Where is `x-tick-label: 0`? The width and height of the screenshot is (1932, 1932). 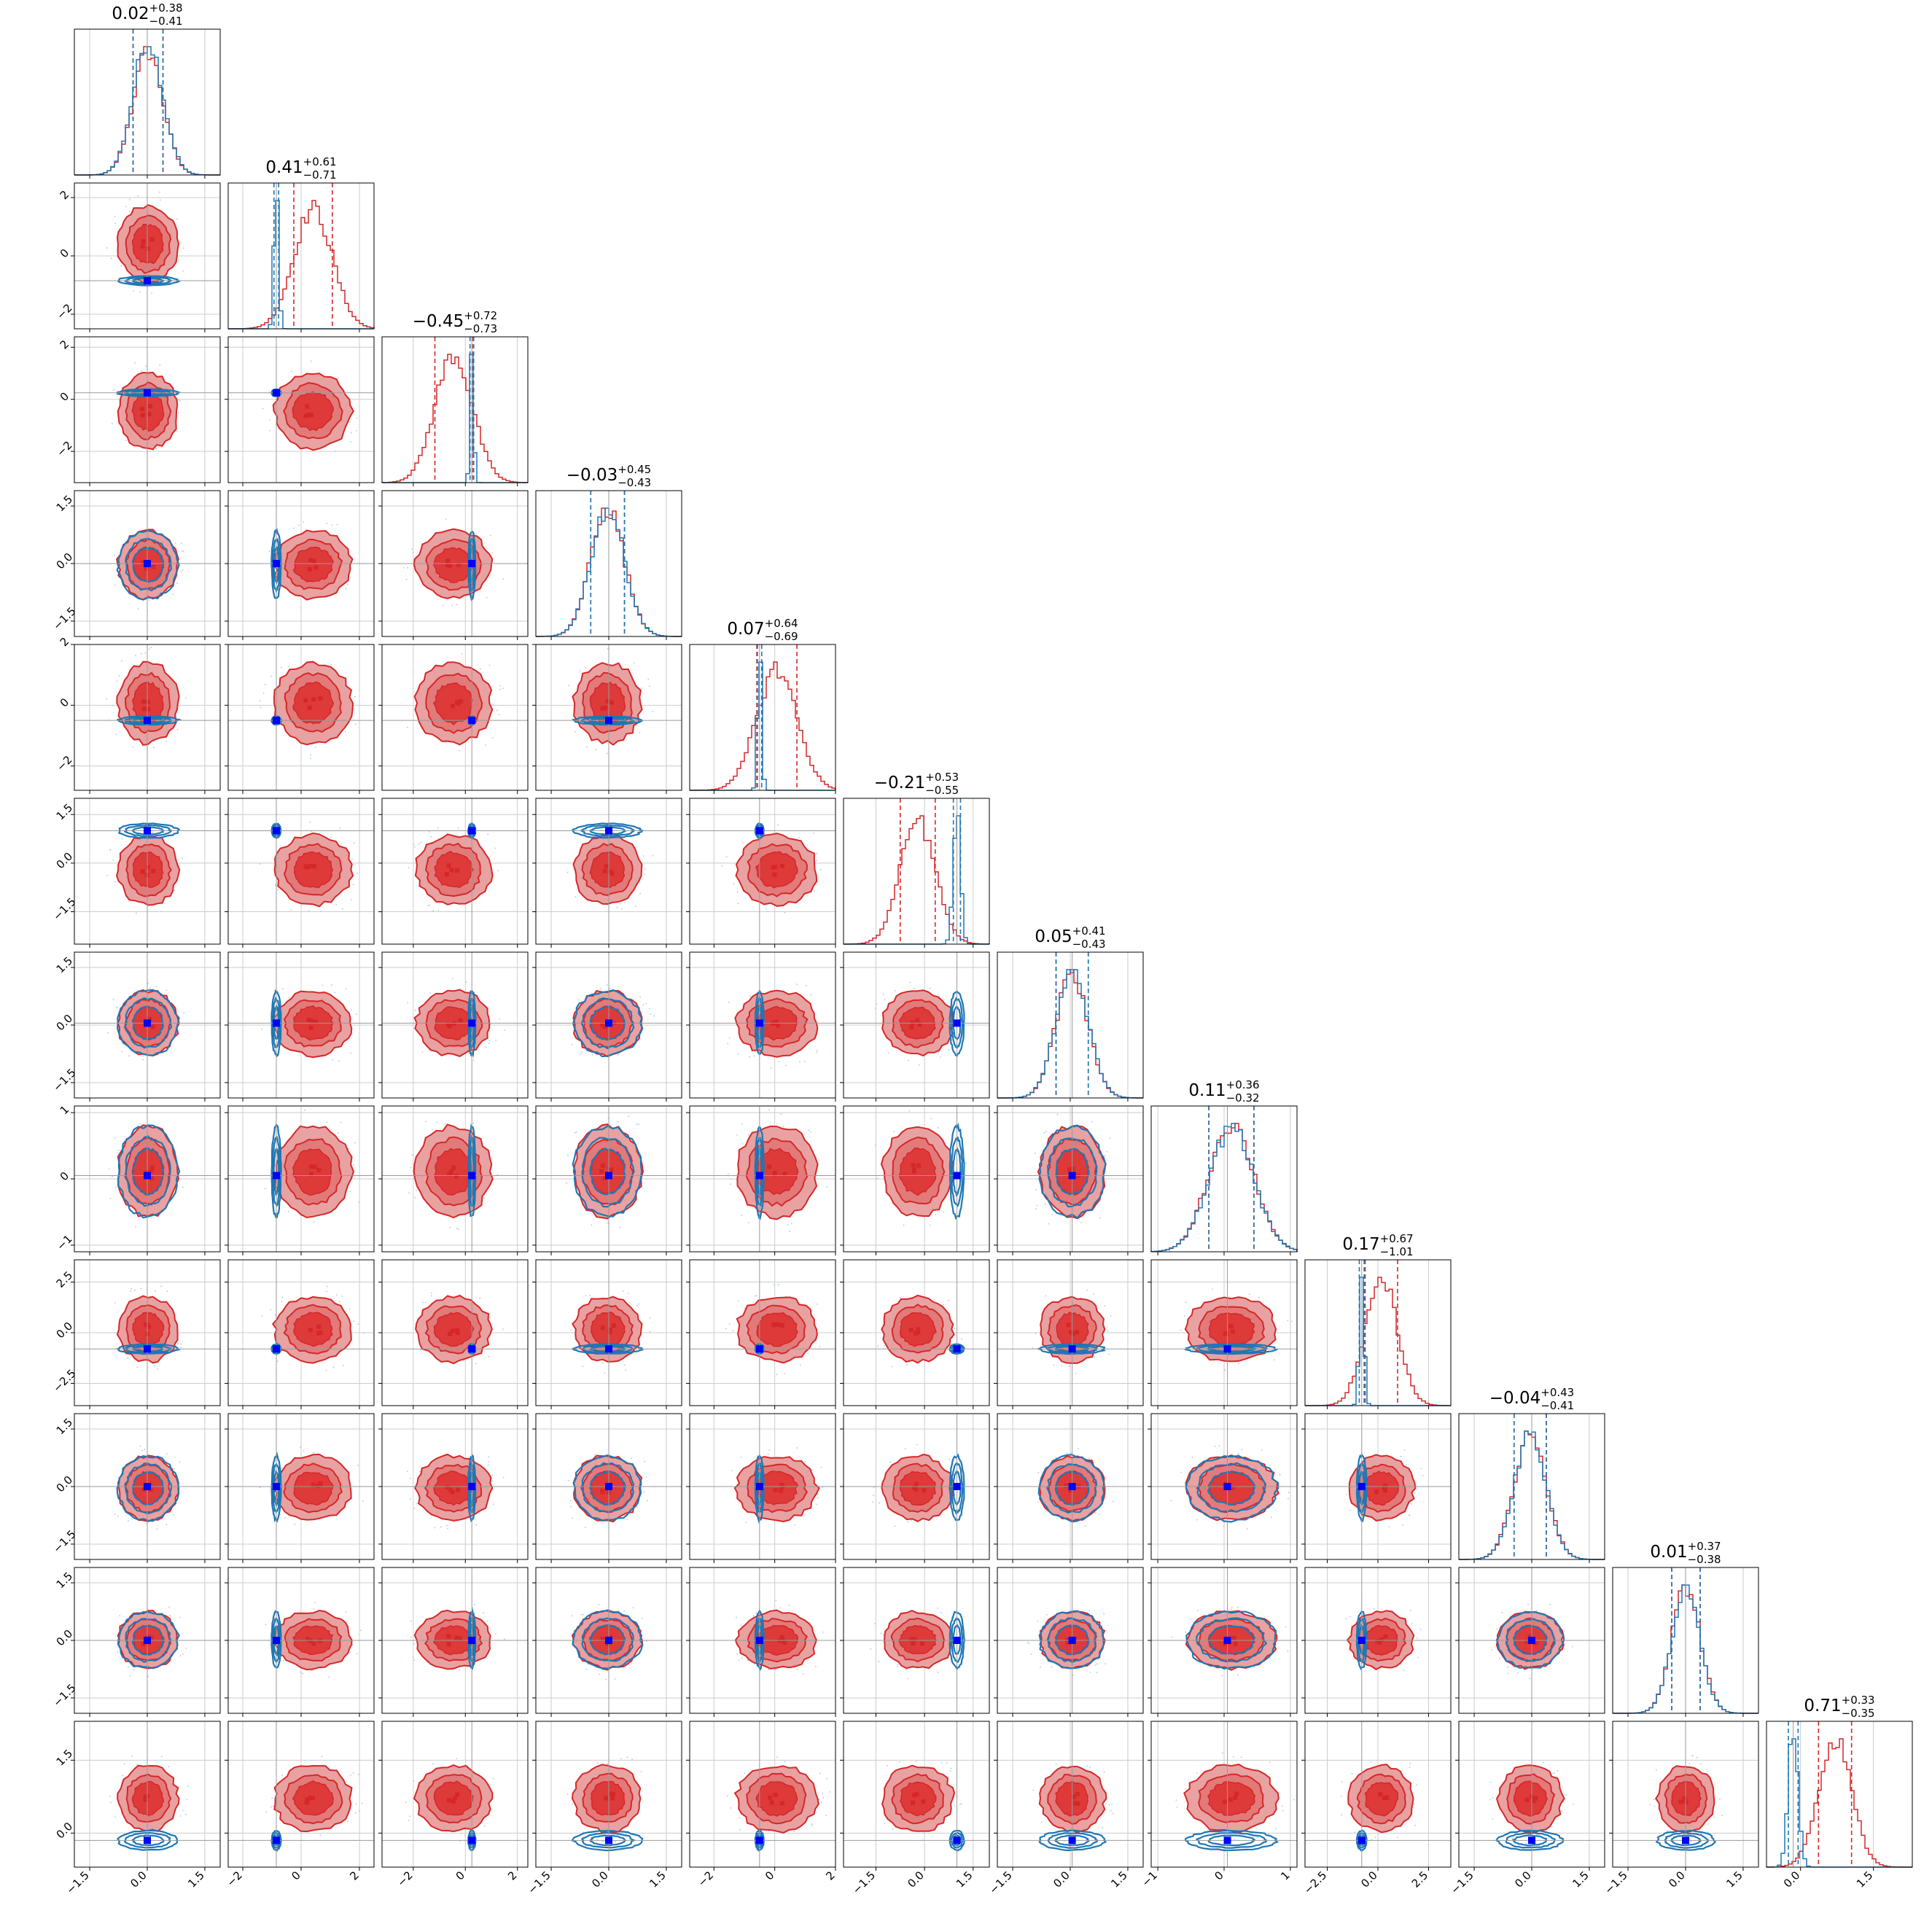 x-tick-label: 0 is located at coordinates (1219, 1875).